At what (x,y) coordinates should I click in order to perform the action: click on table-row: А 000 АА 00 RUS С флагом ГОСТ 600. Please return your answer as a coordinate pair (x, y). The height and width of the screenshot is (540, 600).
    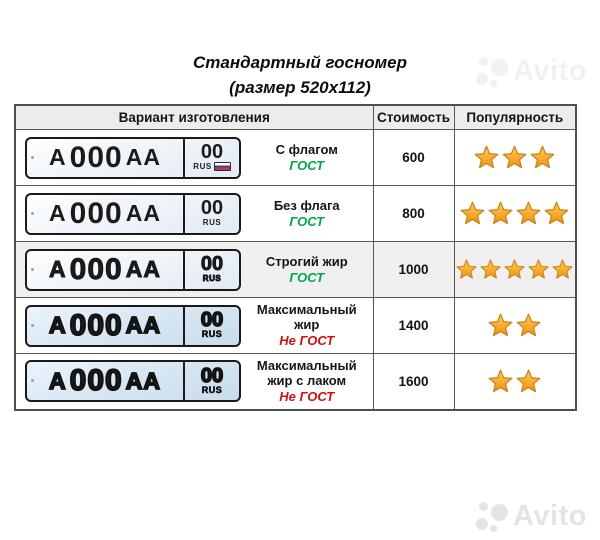
    Looking at the image, I should click on (295, 157).